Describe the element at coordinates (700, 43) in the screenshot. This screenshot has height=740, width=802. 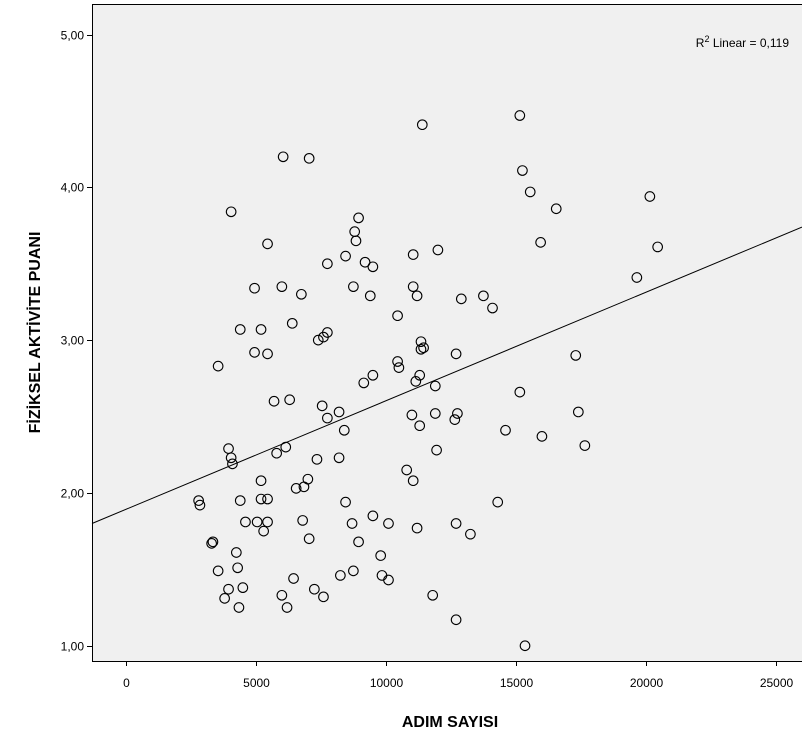
I see `r-squared-prefix: R` at that location.